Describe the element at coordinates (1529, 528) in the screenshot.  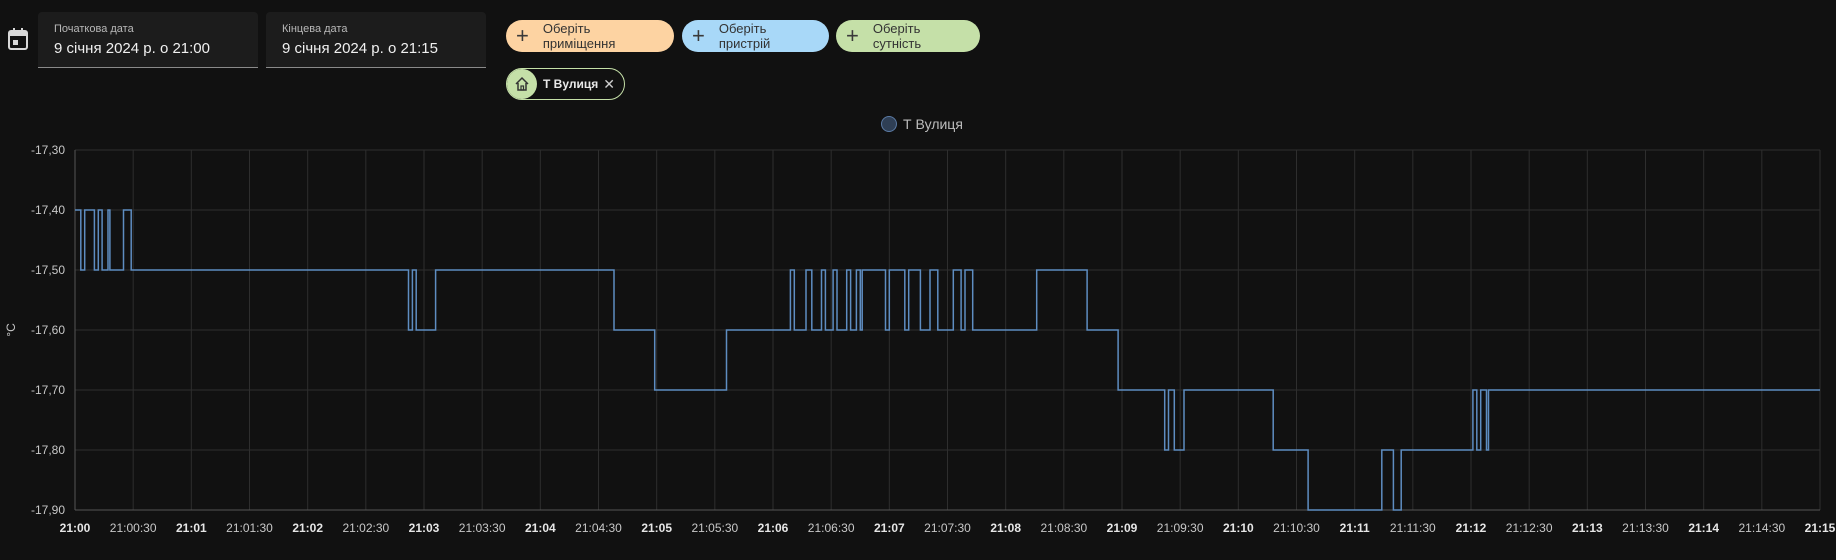
I see `x-tick-label: 21:12:30` at that location.